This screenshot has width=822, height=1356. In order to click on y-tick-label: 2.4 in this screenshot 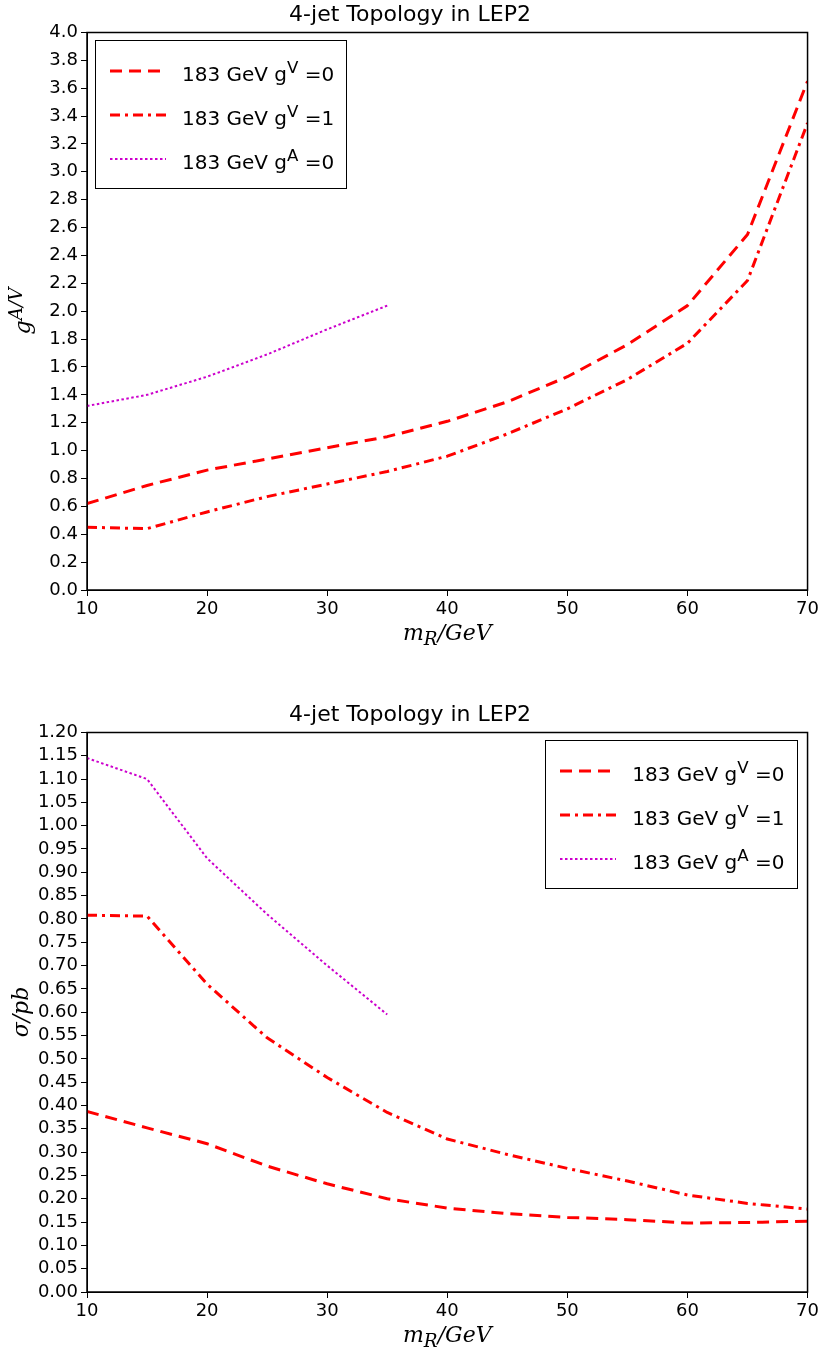, I will do `click(63, 254)`.